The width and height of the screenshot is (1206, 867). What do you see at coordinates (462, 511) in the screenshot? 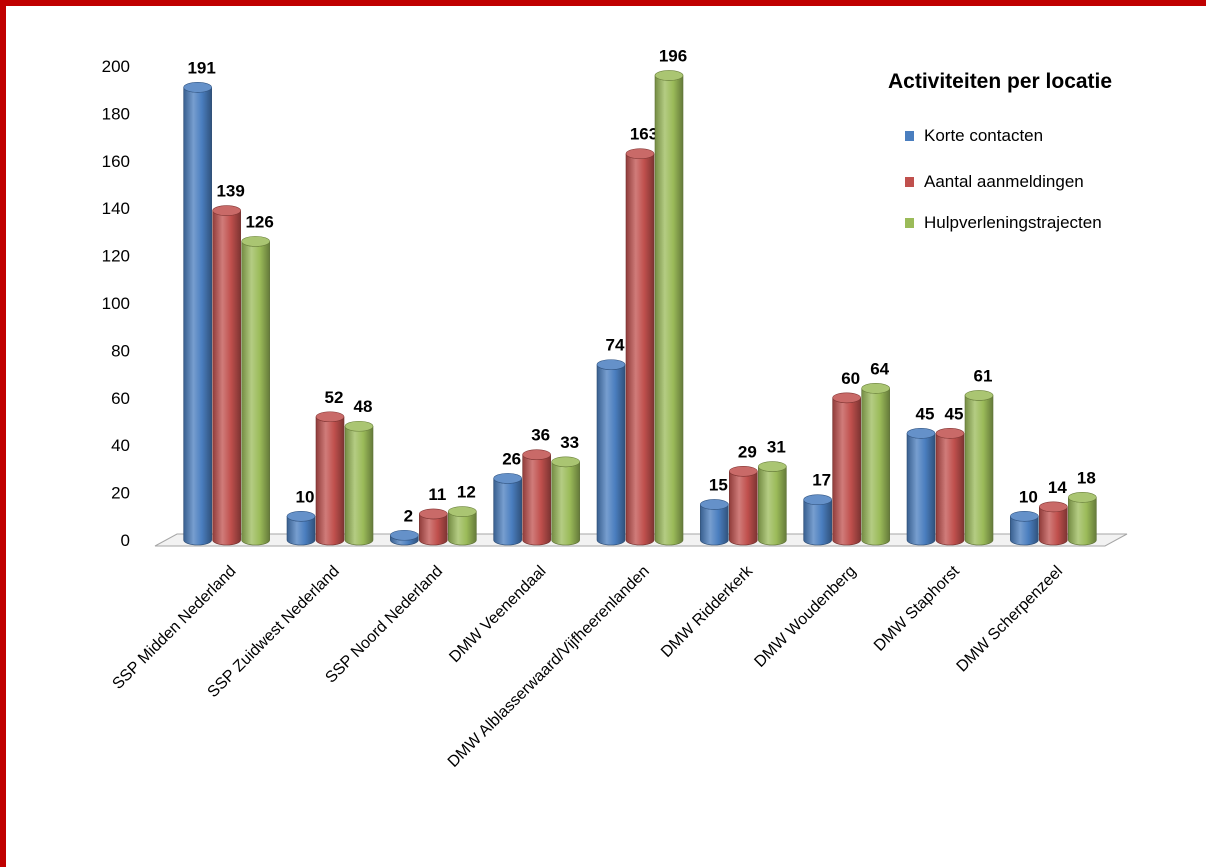
I see `bar-ssp-noord-nederland-hulpverleningstrajecten-cap` at bounding box center [462, 511].